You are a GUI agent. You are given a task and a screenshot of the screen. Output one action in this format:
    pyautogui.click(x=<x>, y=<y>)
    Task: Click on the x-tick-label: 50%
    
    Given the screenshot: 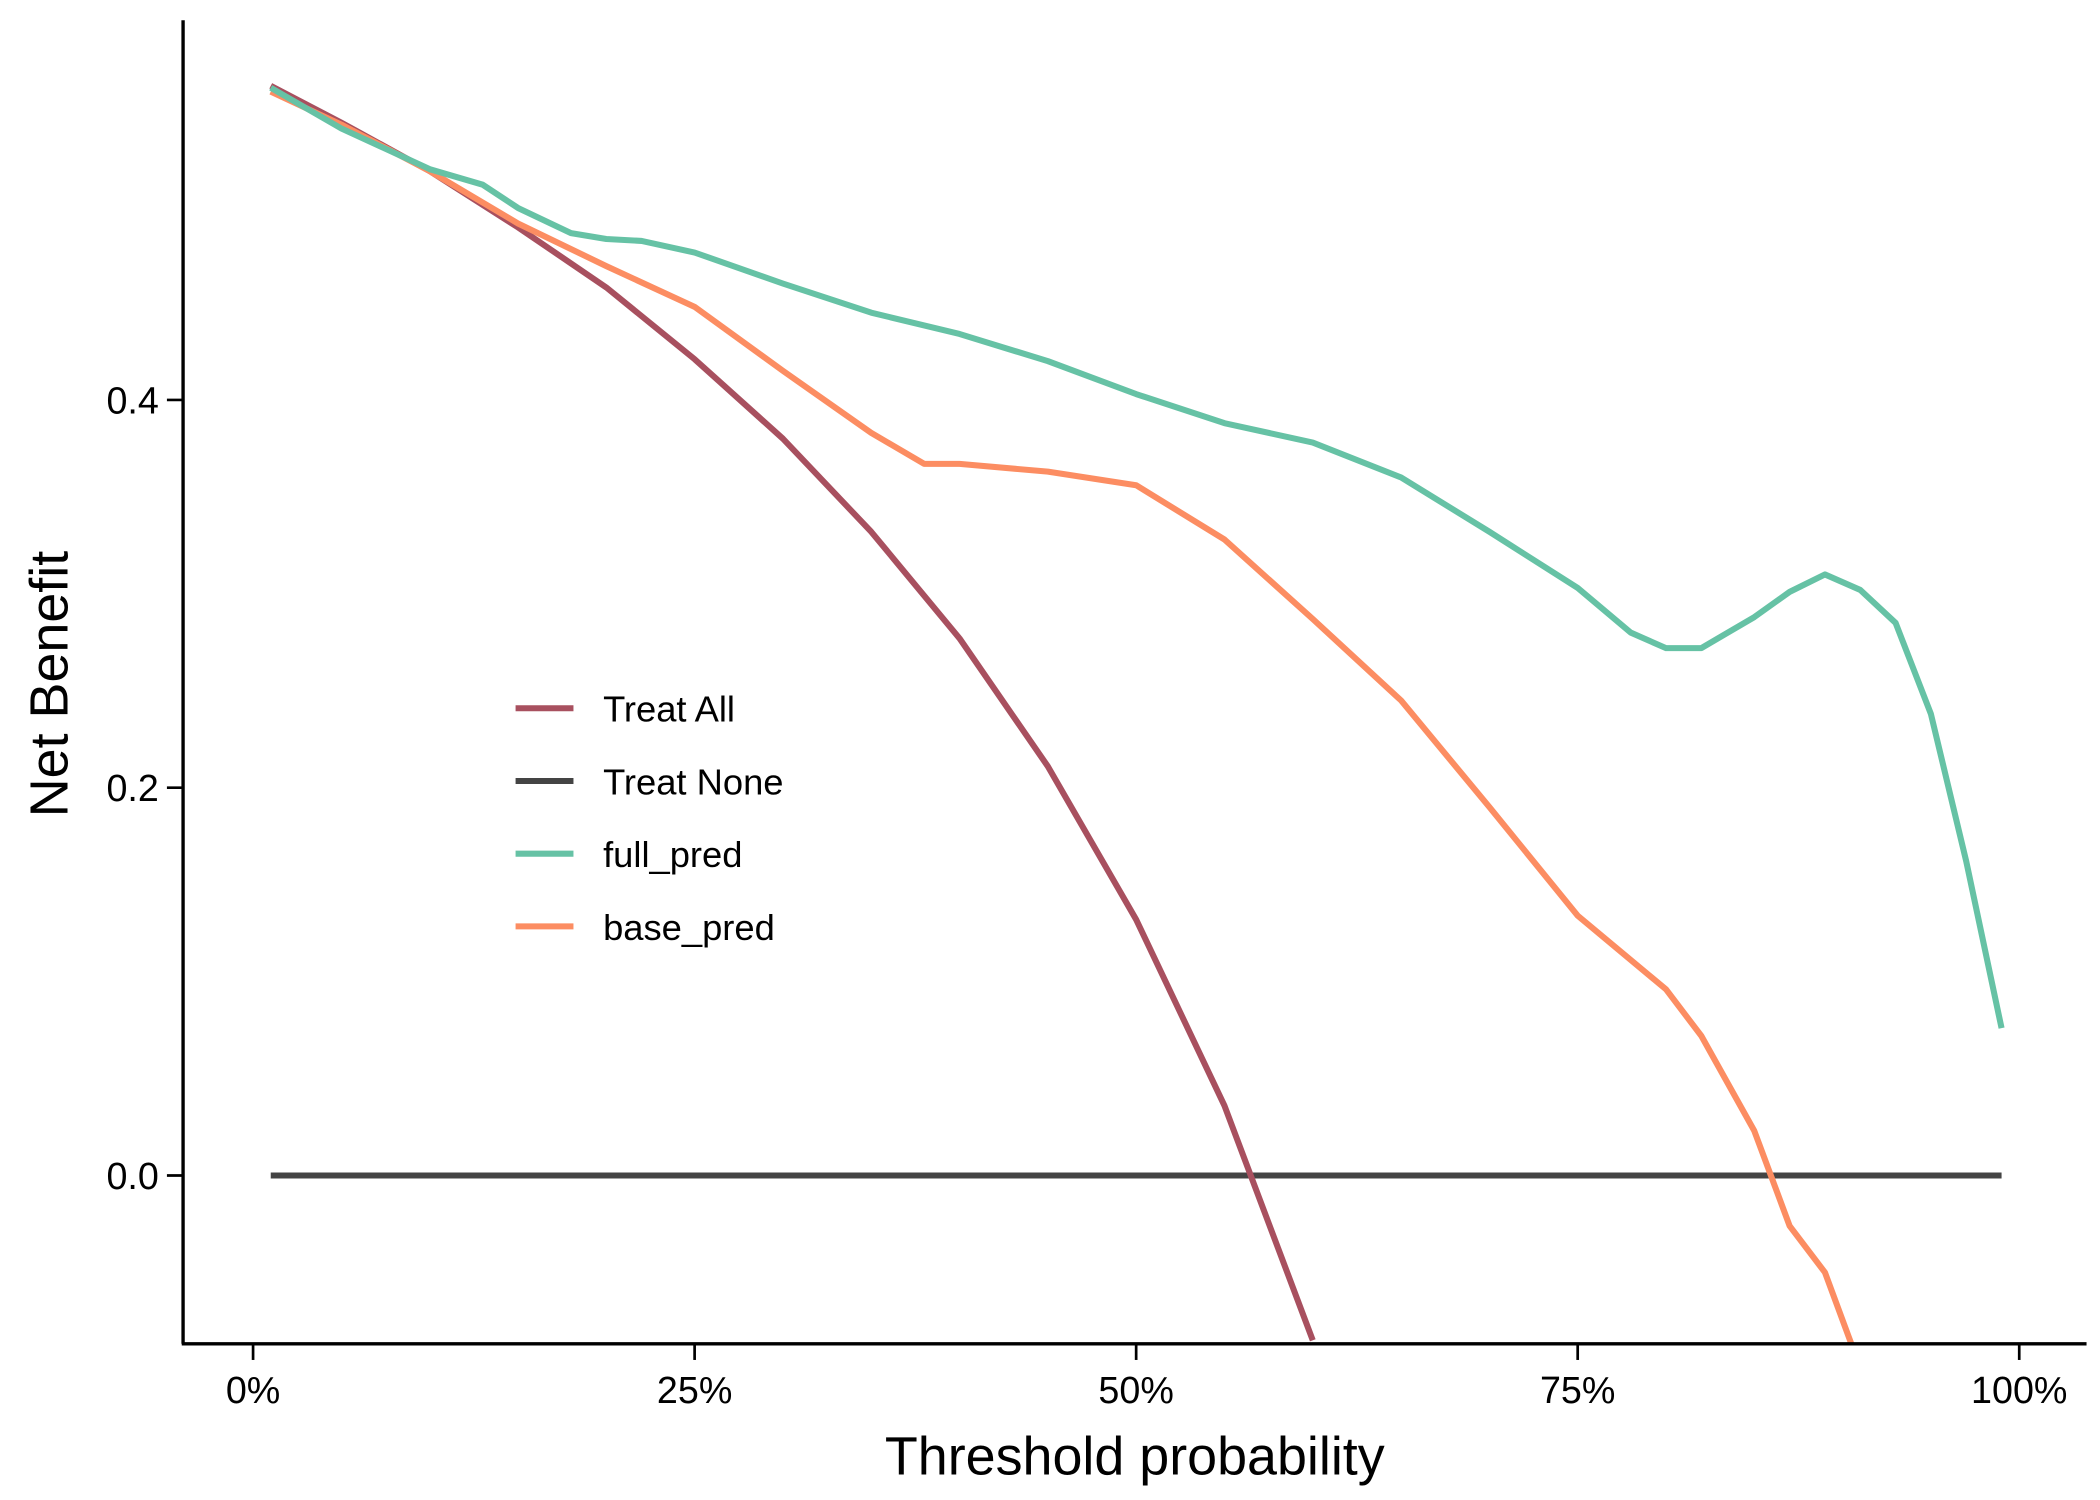 What is the action you would take?
    pyautogui.click(x=1135, y=1390)
    